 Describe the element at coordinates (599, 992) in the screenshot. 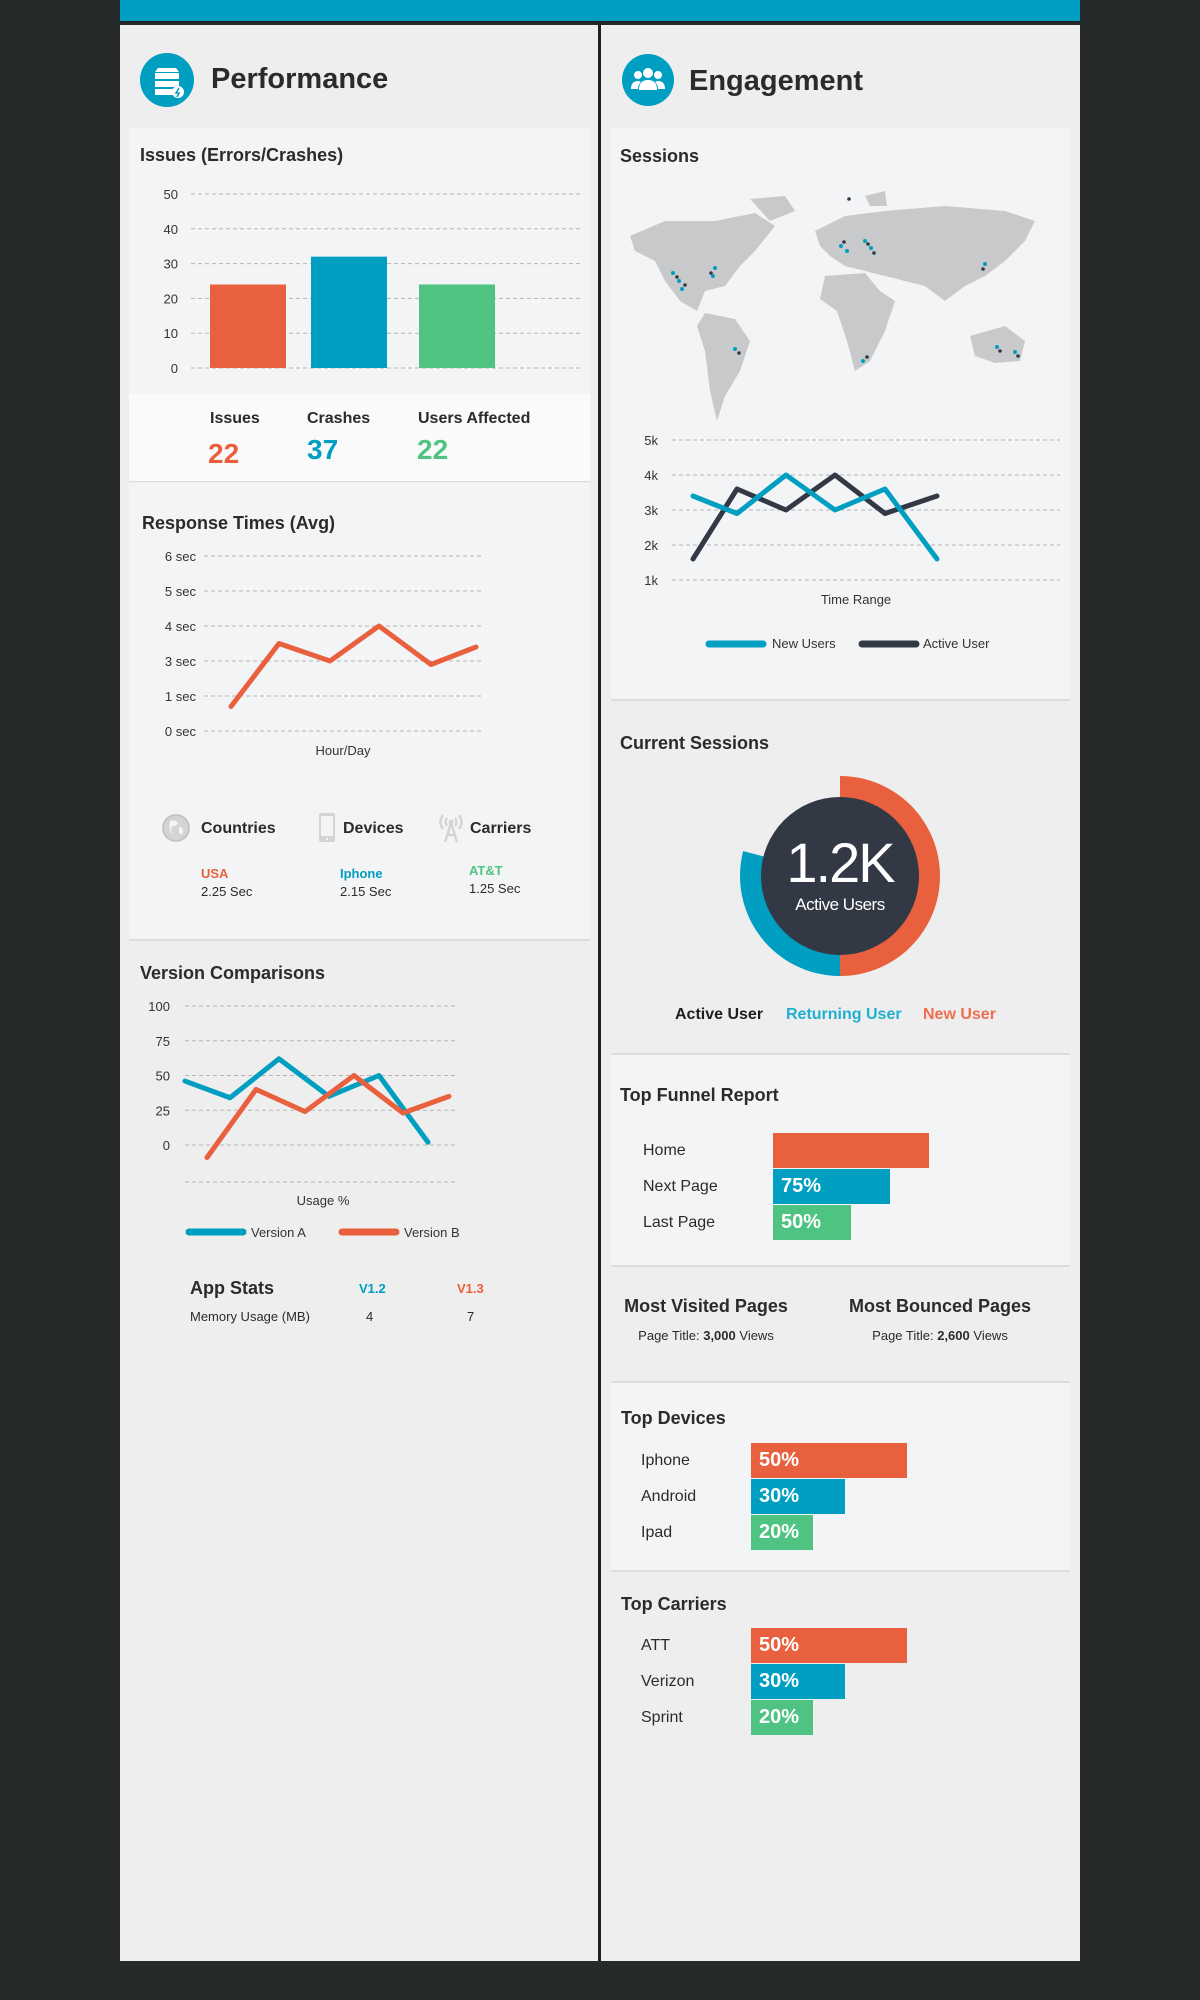

I see `panel-divider` at that location.